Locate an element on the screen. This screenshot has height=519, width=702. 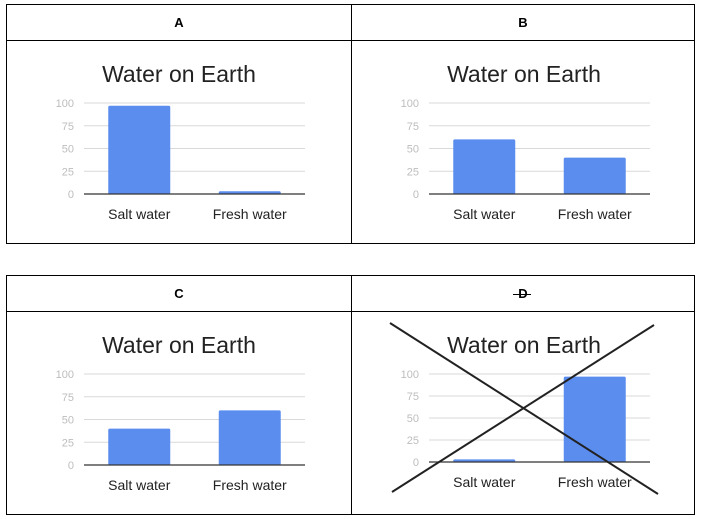
panel-d-label: D is located at coordinates (522, 293).